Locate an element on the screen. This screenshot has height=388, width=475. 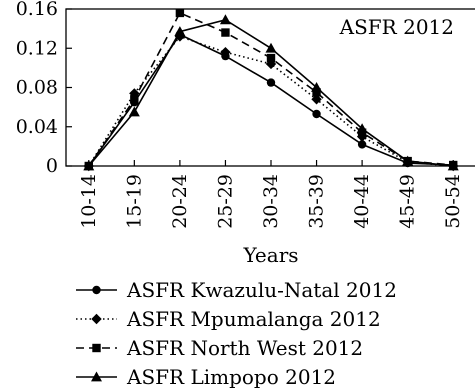
x-tick-label: 25-29 is located at coordinates (225, 201).